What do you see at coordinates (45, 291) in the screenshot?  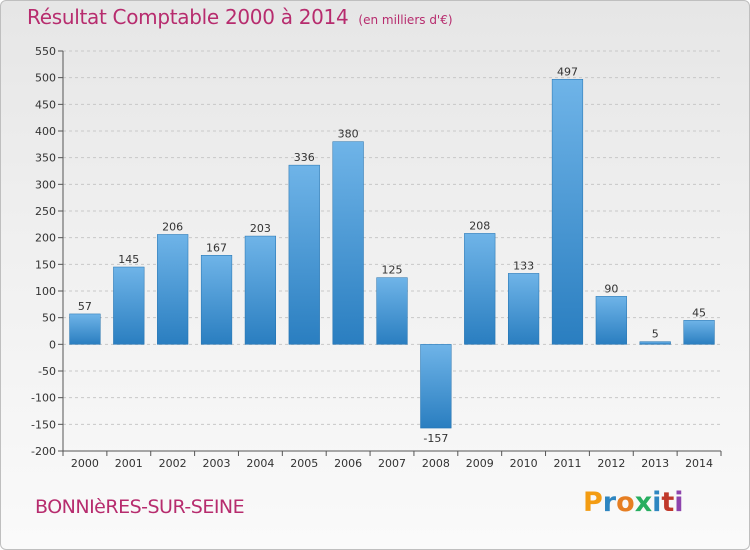 I see `y-tick-label: 100` at bounding box center [45, 291].